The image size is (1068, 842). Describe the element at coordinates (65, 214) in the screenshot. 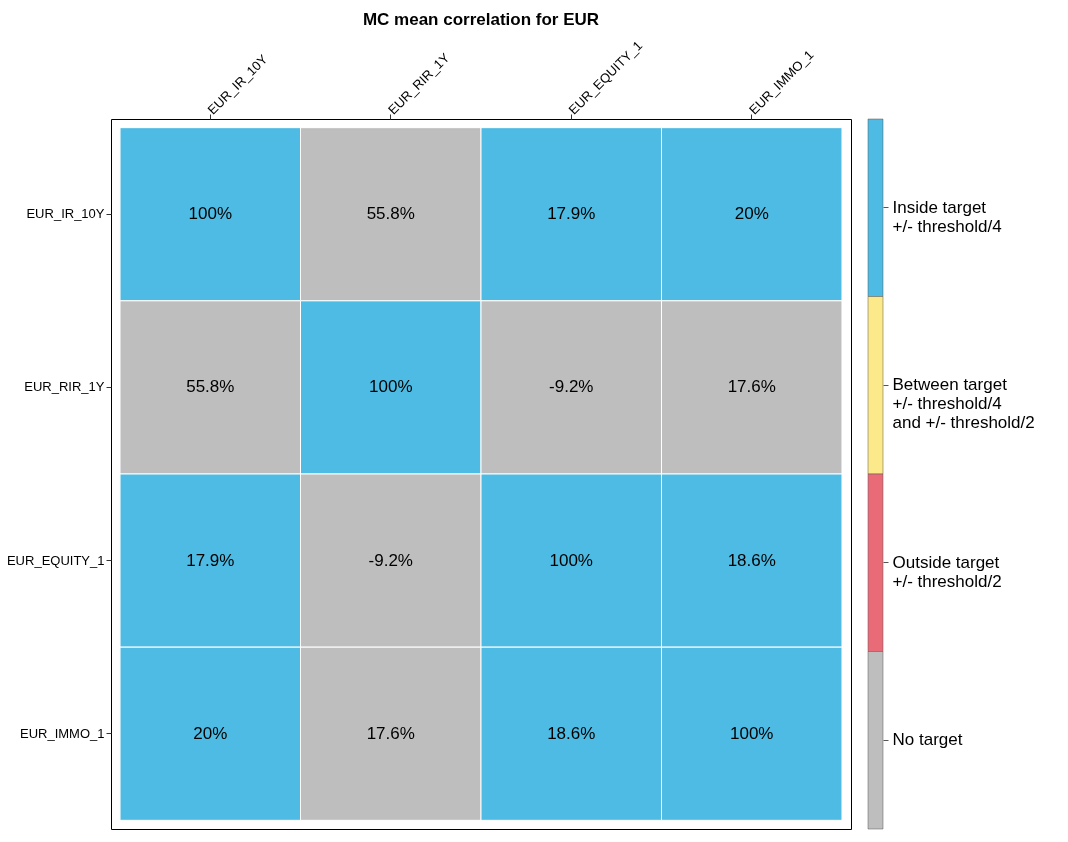

I see `y-tick-label: EUR_IR_10Y` at that location.